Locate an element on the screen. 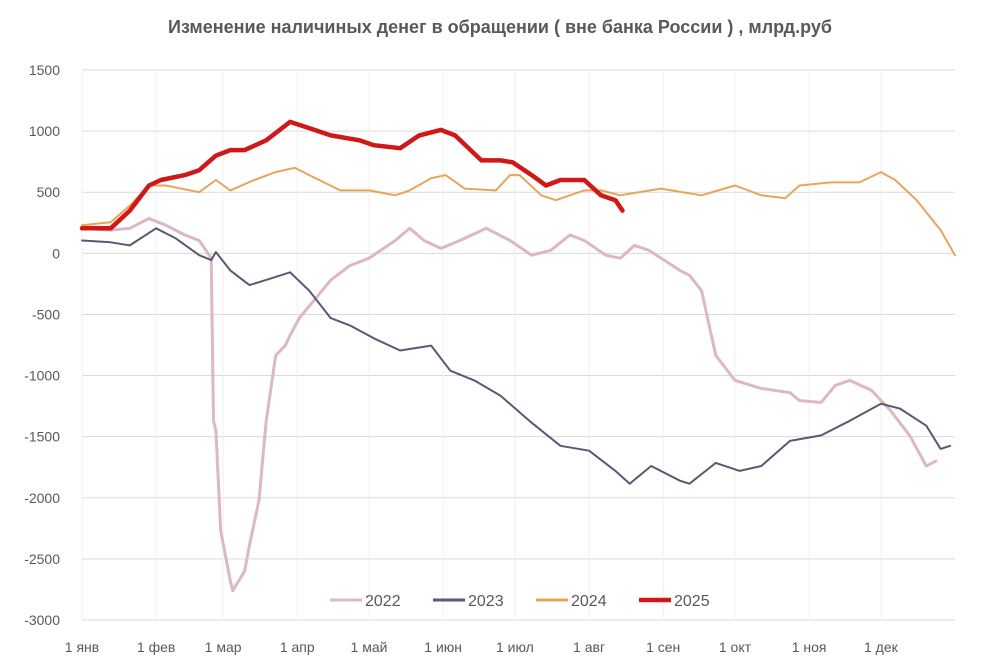  x-tick-label: 1 июн is located at coordinates (443, 647).